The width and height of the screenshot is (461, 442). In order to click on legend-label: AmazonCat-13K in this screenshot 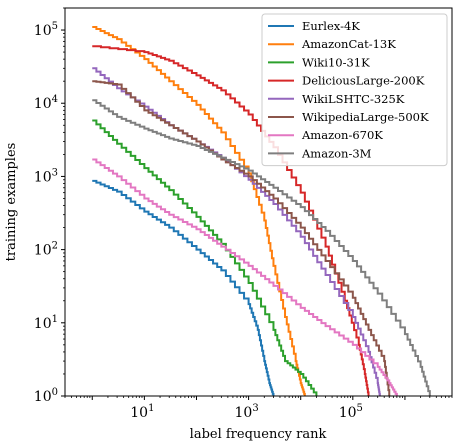, I will do `click(348, 44)`.